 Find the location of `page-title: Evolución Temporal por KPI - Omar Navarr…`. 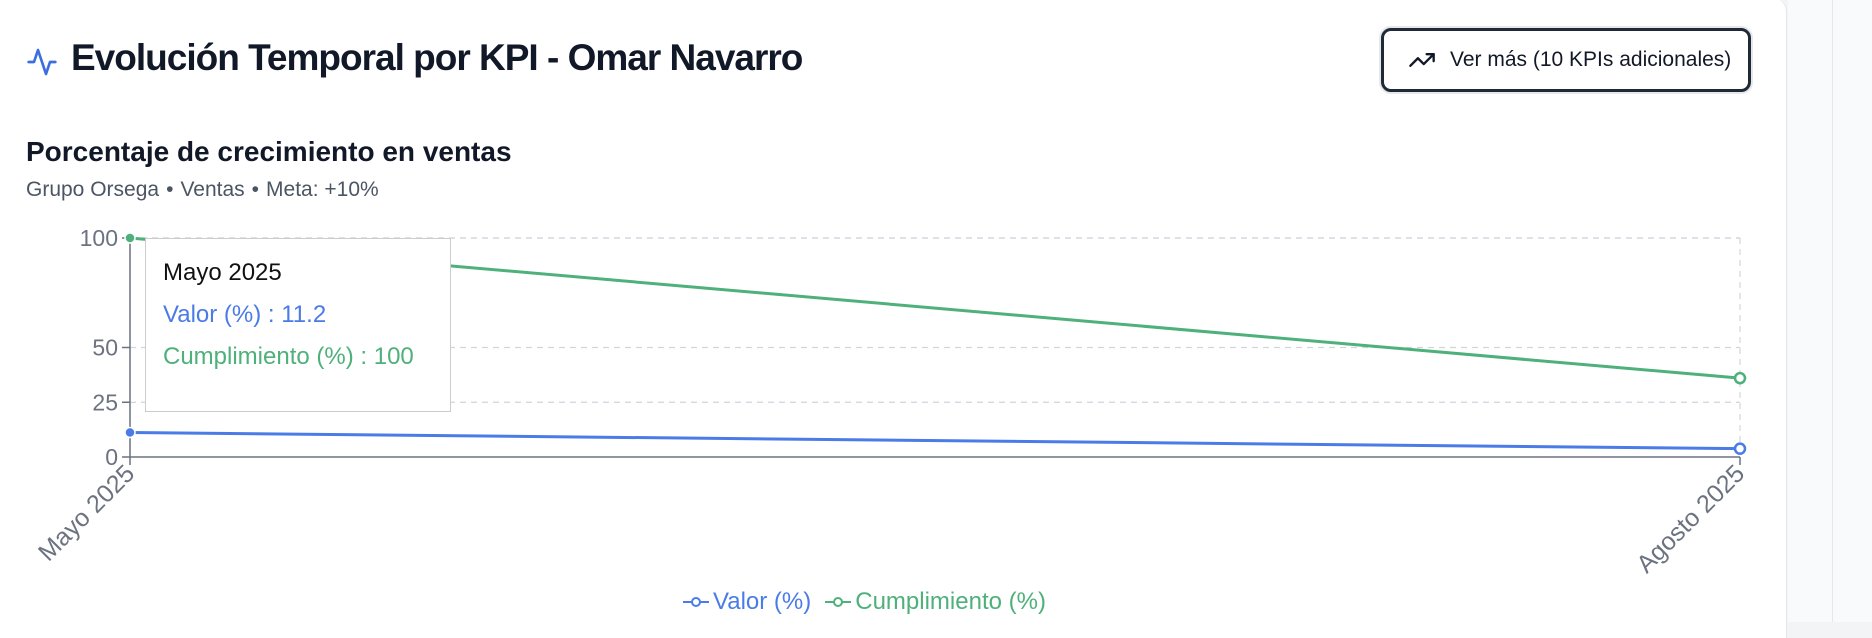

page-title: Evolución Temporal por KPI - Omar Navarr… is located at coordinates (437, 57).